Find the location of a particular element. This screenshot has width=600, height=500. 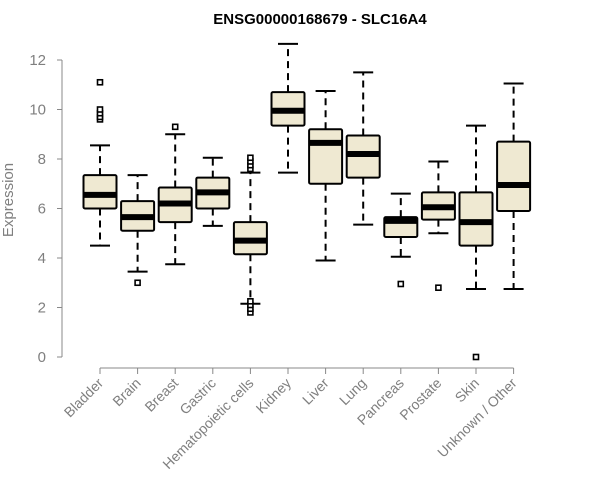

x-tick-label: Liver is located at coordinates (315, 391).